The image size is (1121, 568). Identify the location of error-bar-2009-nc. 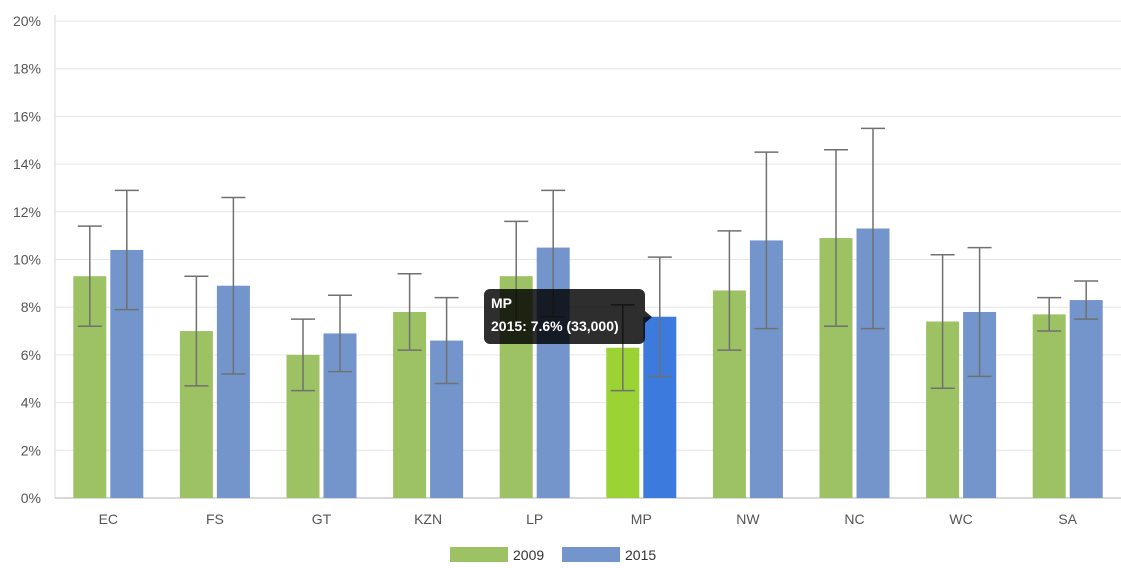
(836, 238).